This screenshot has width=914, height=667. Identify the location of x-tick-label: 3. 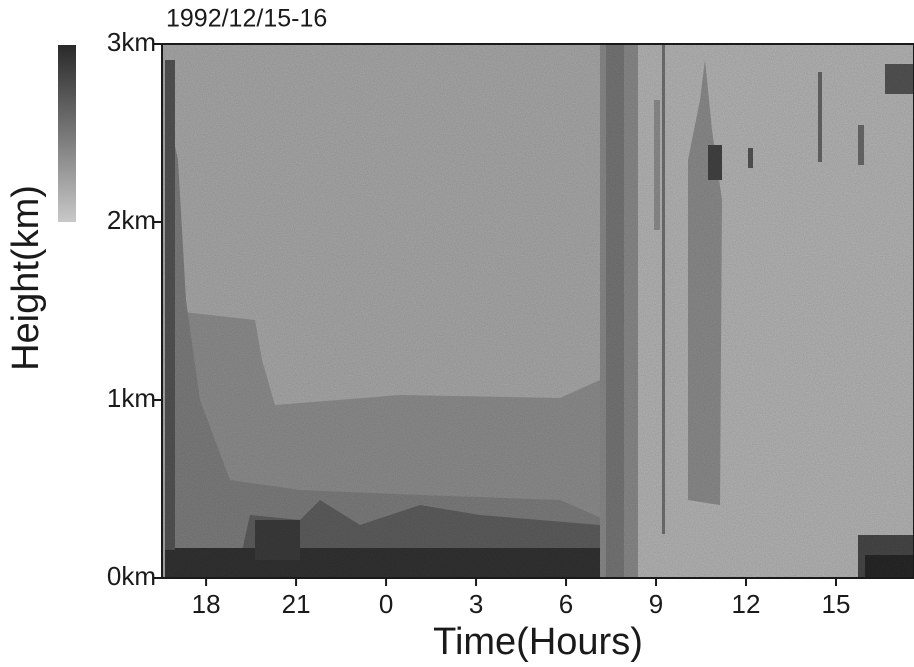
(476, 604).